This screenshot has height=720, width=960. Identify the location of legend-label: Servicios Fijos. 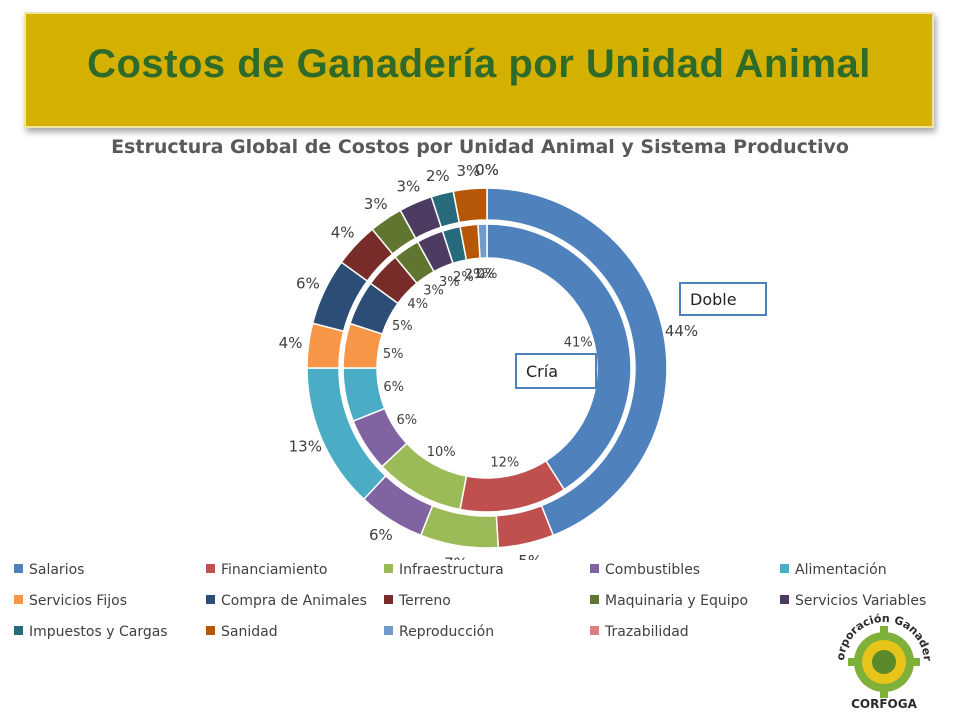
(78, 601).